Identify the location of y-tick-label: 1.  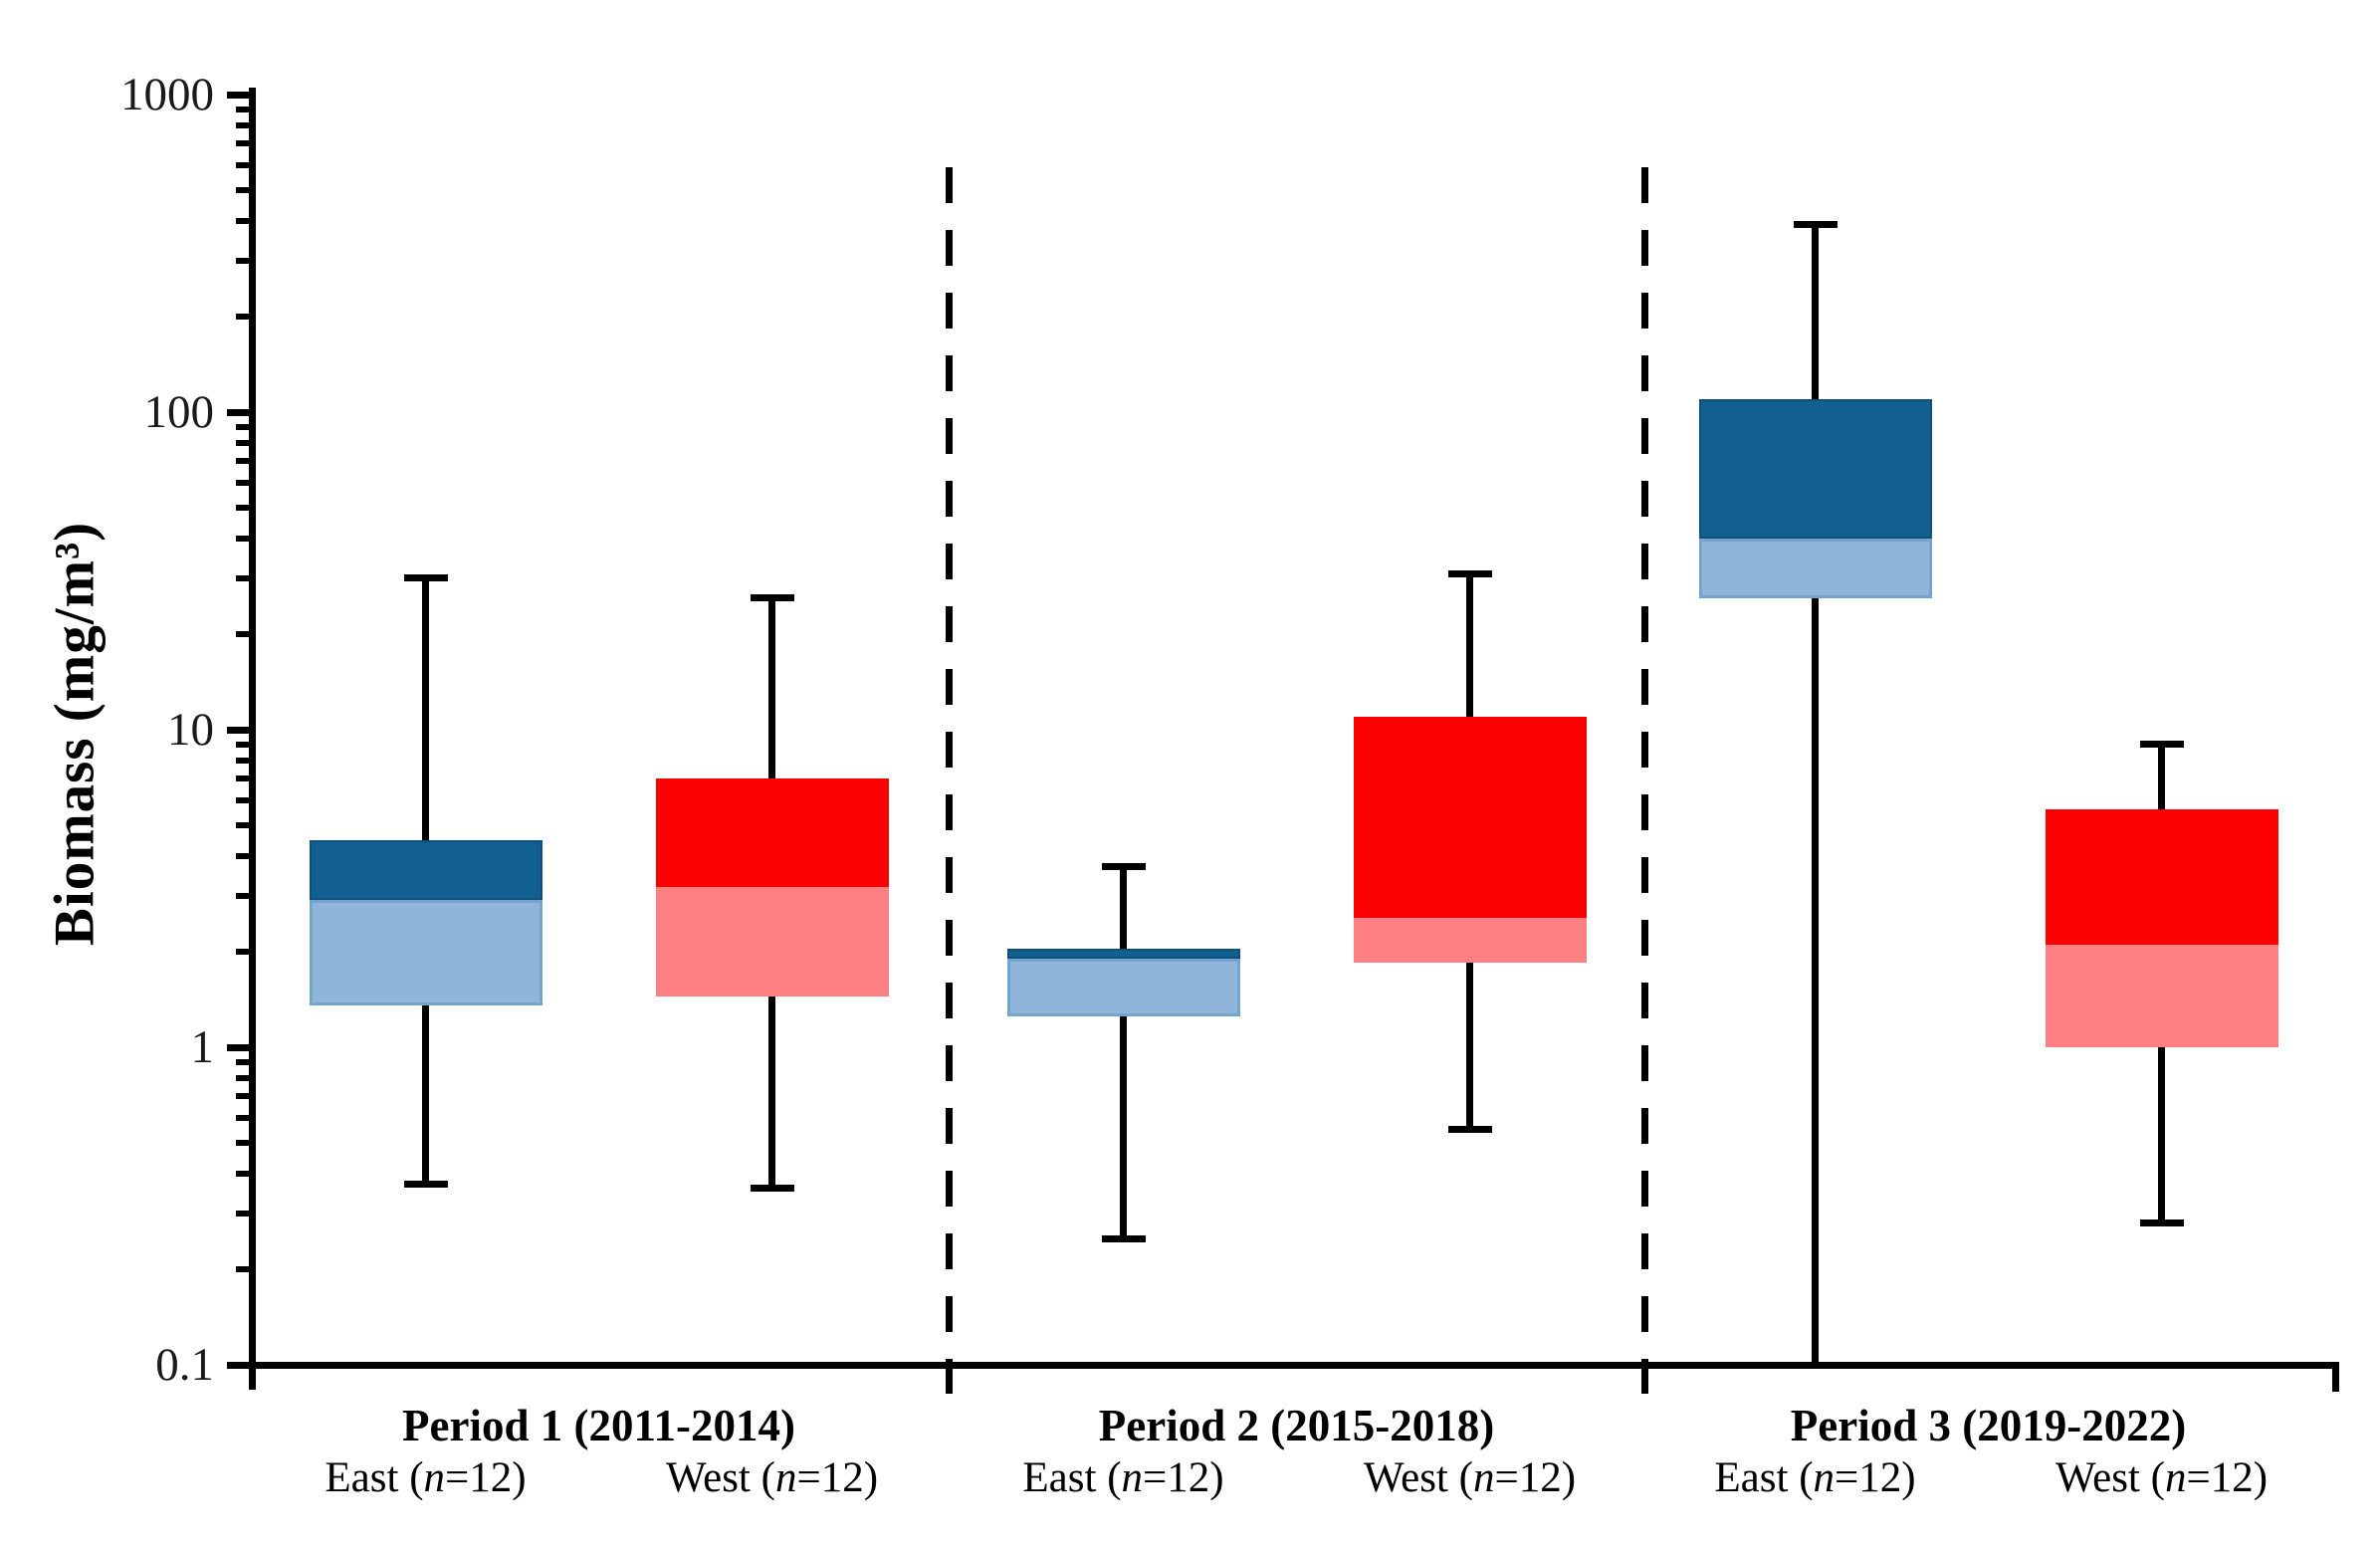
(203, 1047).